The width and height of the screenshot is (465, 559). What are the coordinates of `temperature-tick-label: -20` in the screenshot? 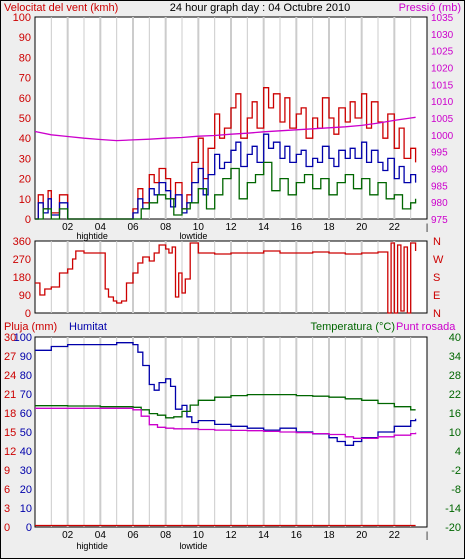 It's located at (453, 528).